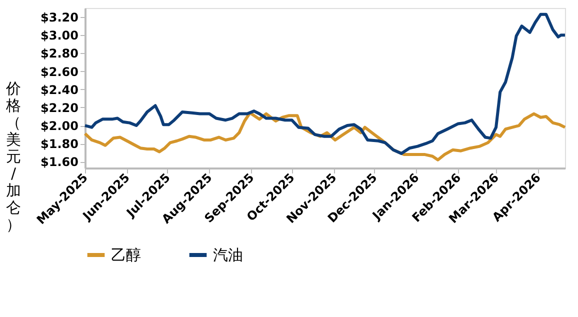  Describe the element at coordinates (59, 107) in the screenshot. I see `y-tick-label: $2.20` at that location.